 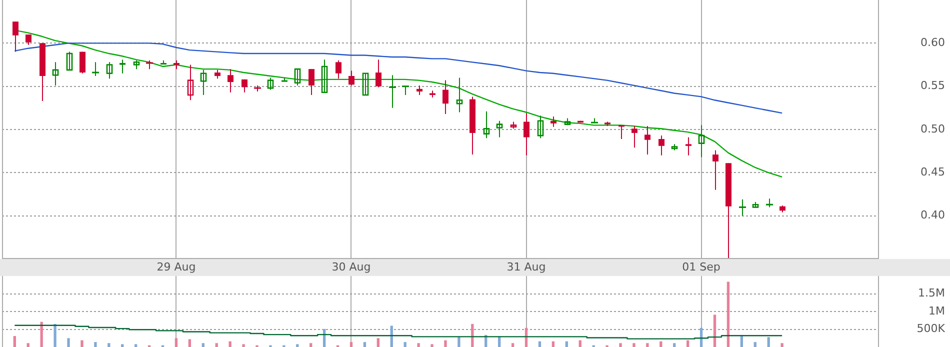 What do you see at coordinates (932, 215) in the screenshot?
I see `y-tick-label: 0.40` at bounding box center [932, 215].